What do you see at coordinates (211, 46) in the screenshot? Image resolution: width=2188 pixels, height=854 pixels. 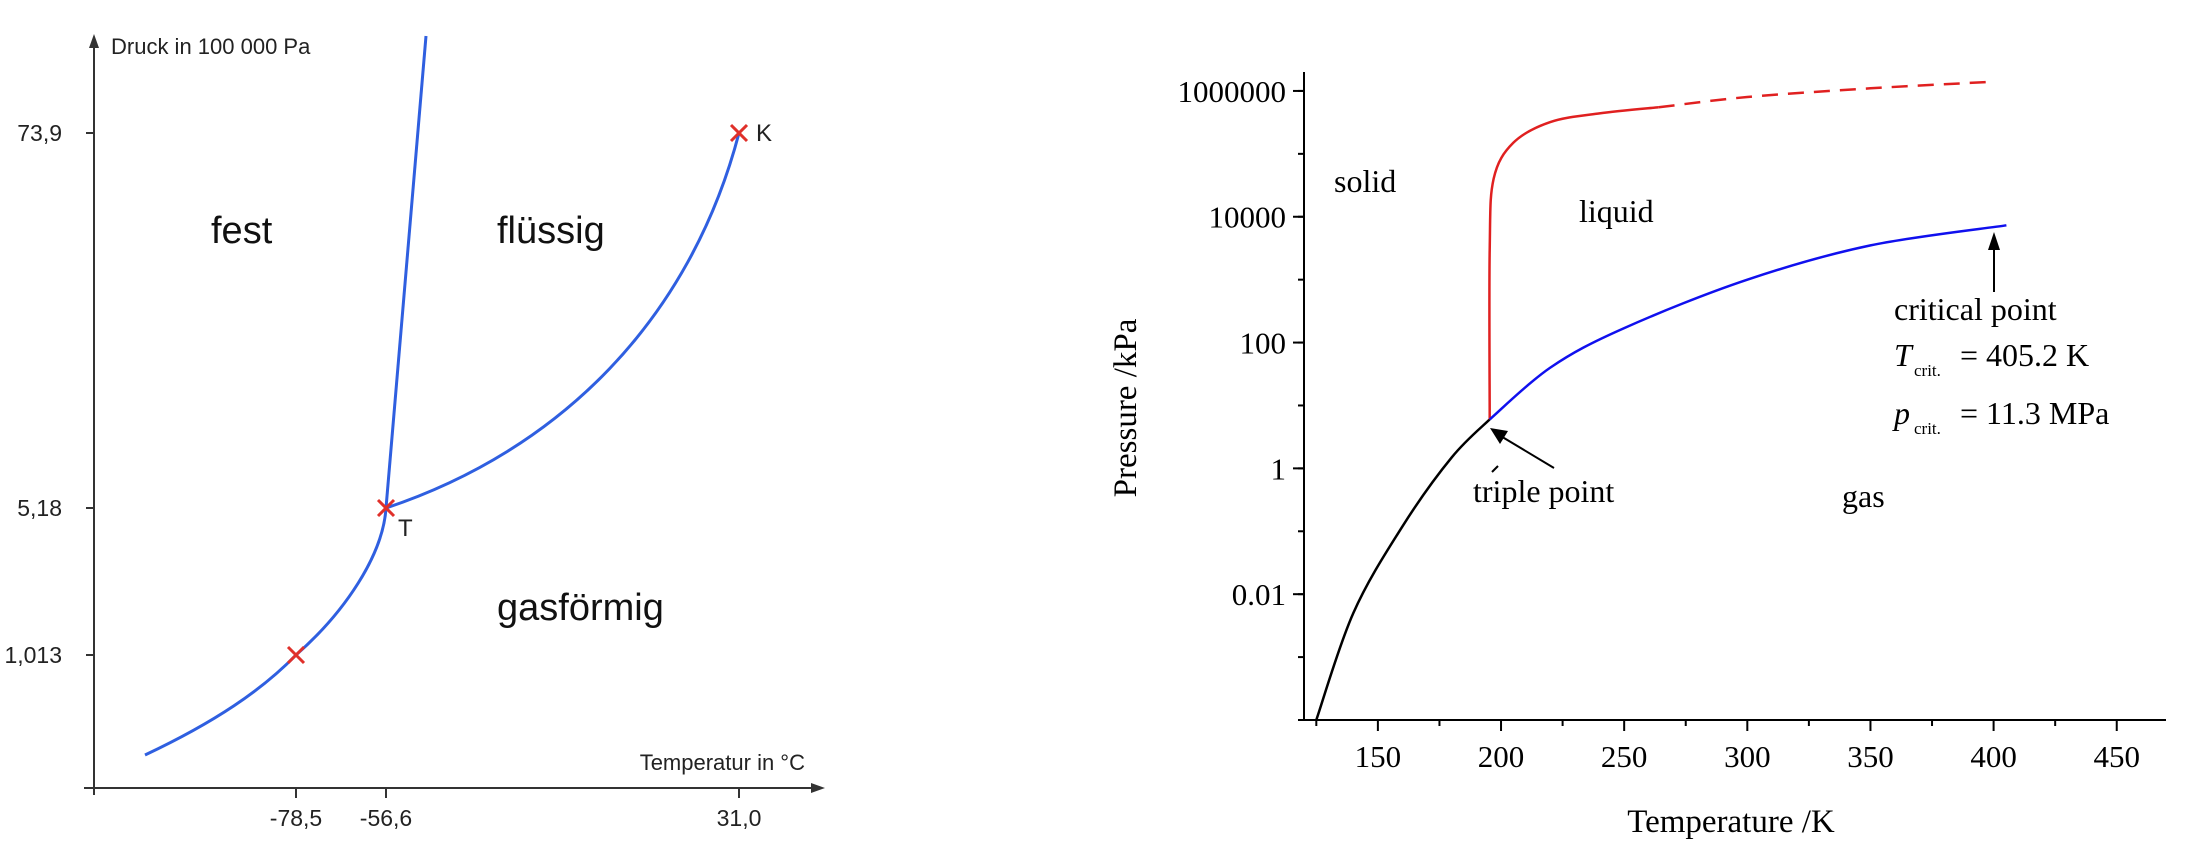 I see `left-y-axis-title: Druck in 100 000 Pa` at bounding box center [211, 46].